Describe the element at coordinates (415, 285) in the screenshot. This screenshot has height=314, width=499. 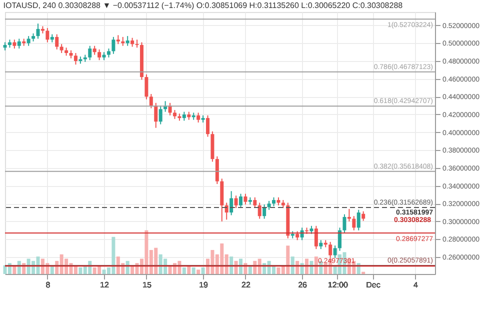
I see `x-tick-label: 4` at that location.